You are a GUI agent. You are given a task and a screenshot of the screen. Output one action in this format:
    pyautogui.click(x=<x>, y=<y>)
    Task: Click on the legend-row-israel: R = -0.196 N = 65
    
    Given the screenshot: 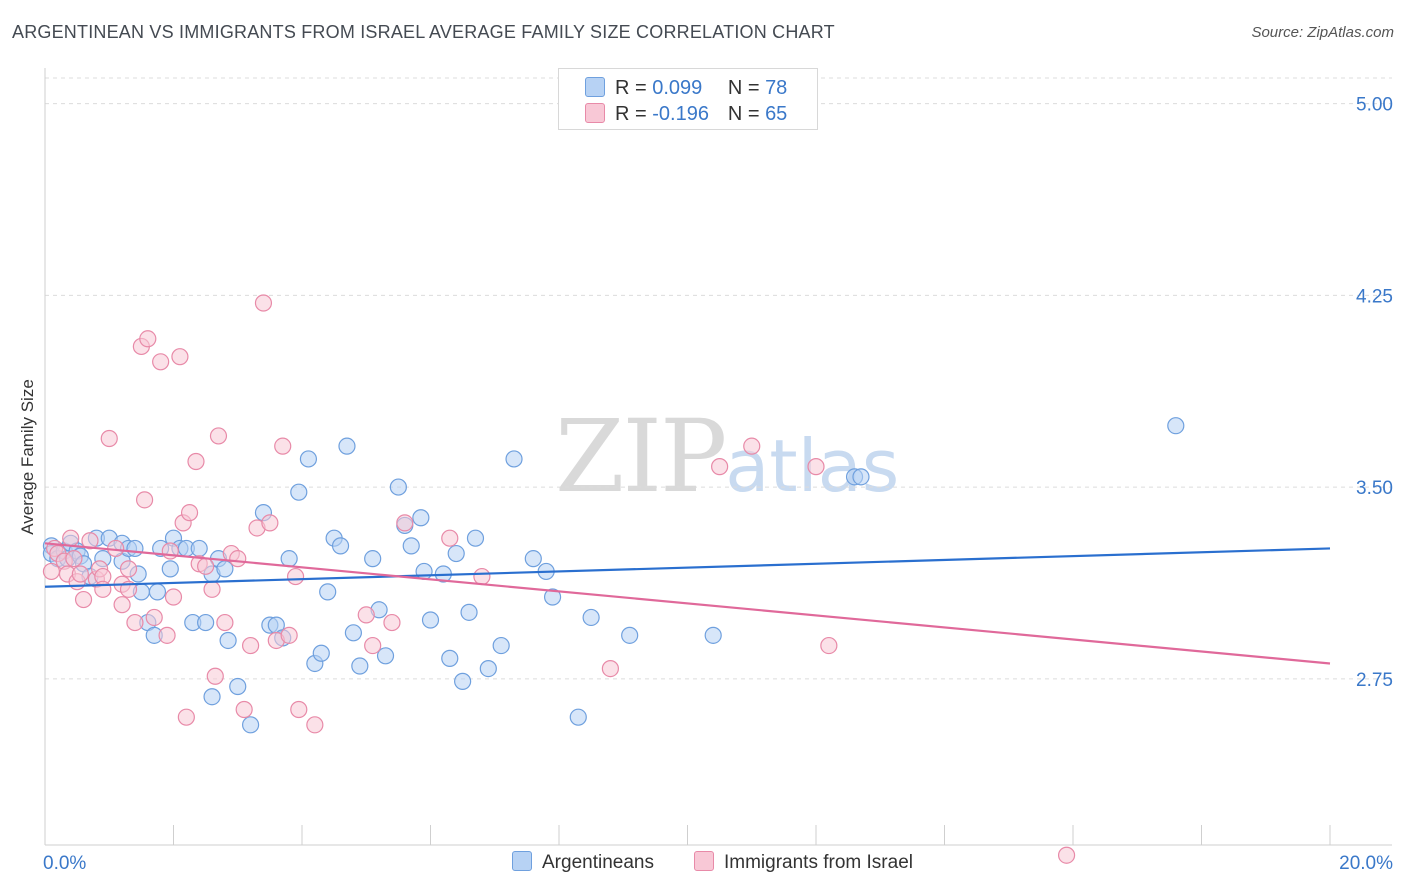 What is the action you would take?
    pyautogui.click(x=686, y=115)
    